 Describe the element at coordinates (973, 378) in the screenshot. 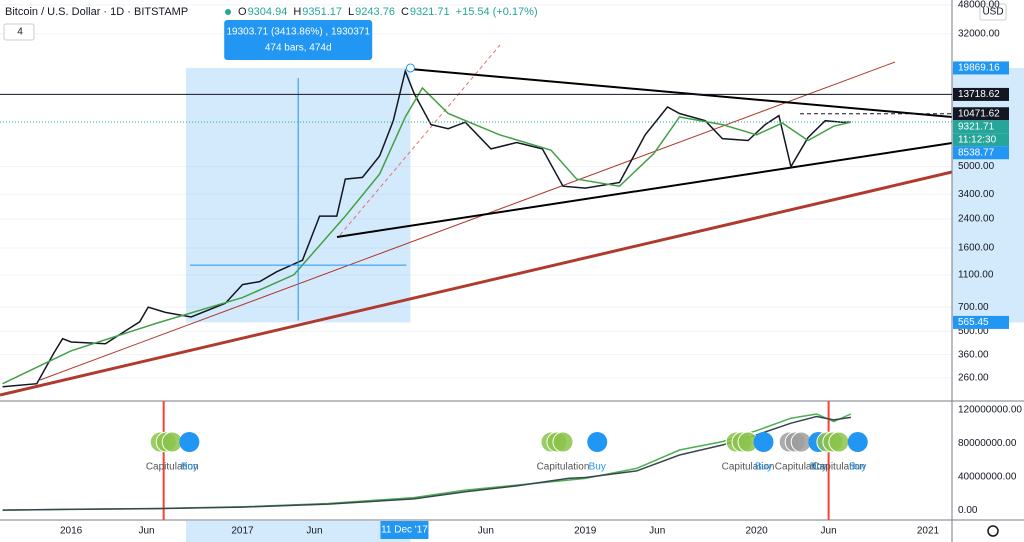

I see `y-tick-label: 260.00` at that location.